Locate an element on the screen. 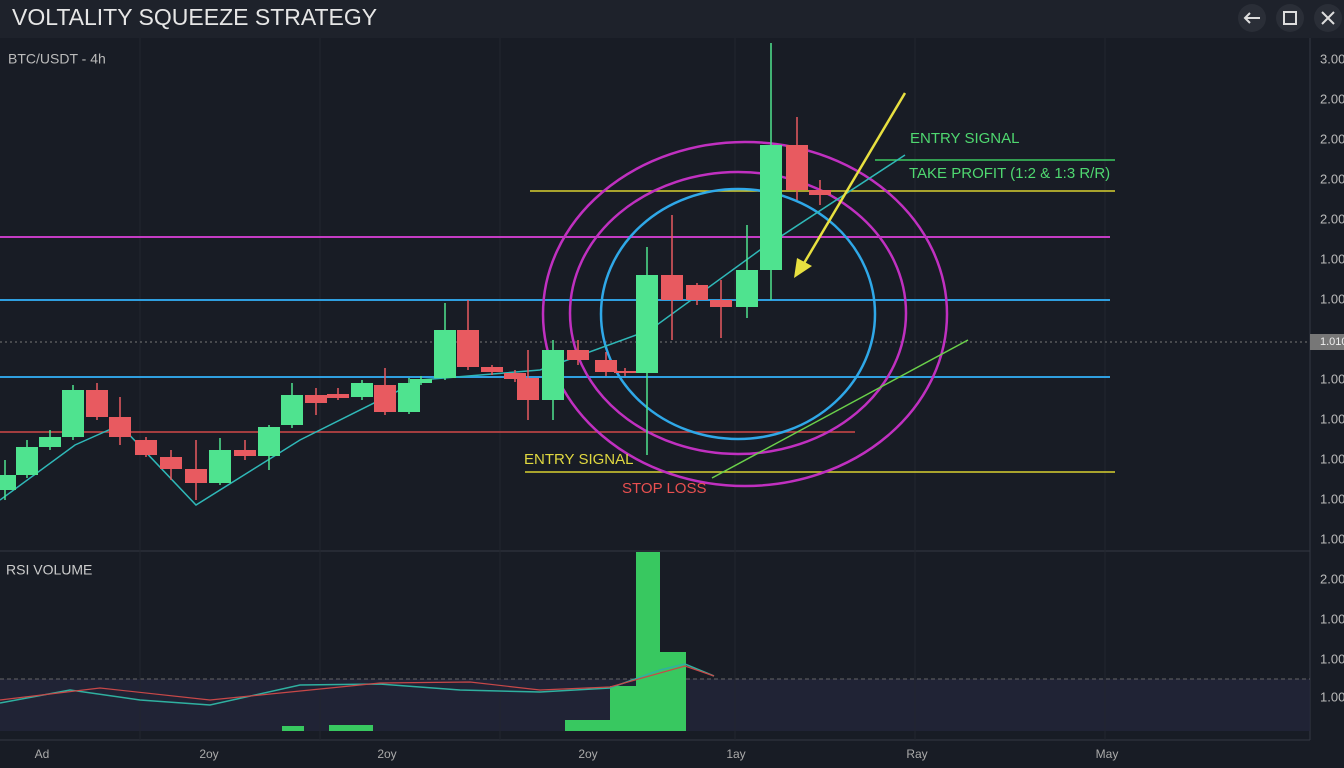 The height and width of the screenshot is (768, 1344). arrow-head is located at coordinates (803, 268).